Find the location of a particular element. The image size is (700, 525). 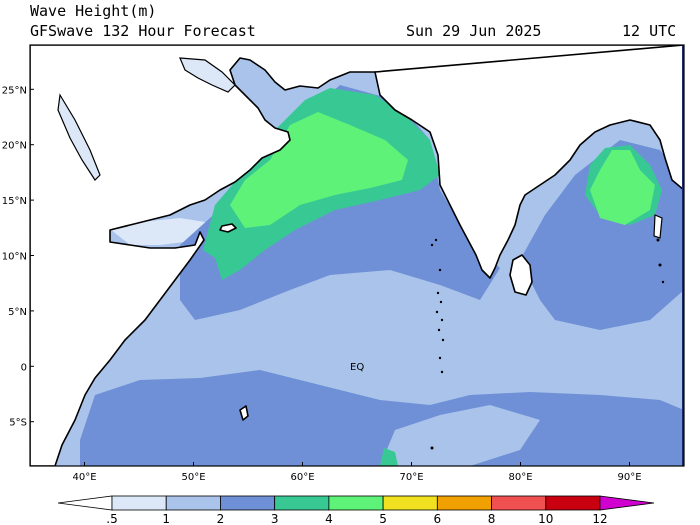

lat-tick-label: 20°N is located at coordinates (14, 146).